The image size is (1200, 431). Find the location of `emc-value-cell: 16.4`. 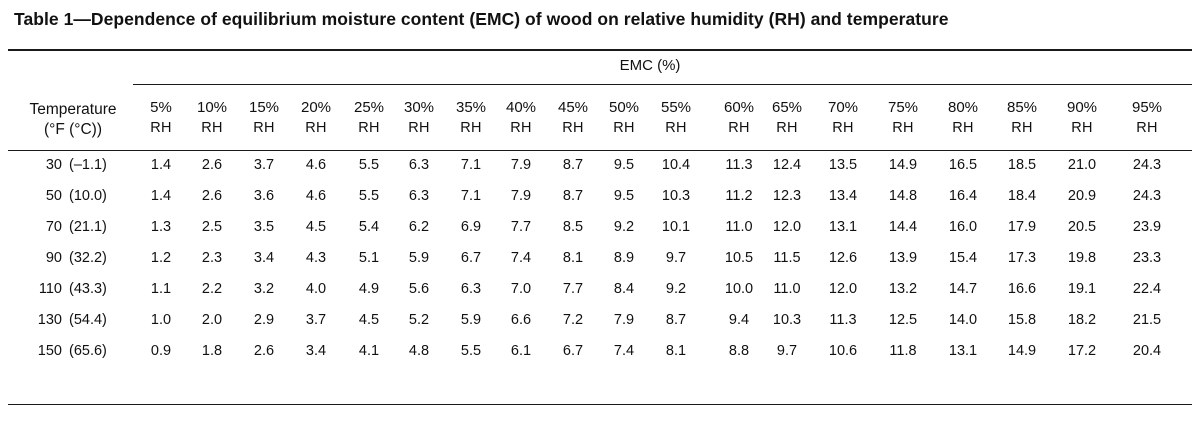

emc-value-cell: 16.4 is located at coordinates (963, 196).